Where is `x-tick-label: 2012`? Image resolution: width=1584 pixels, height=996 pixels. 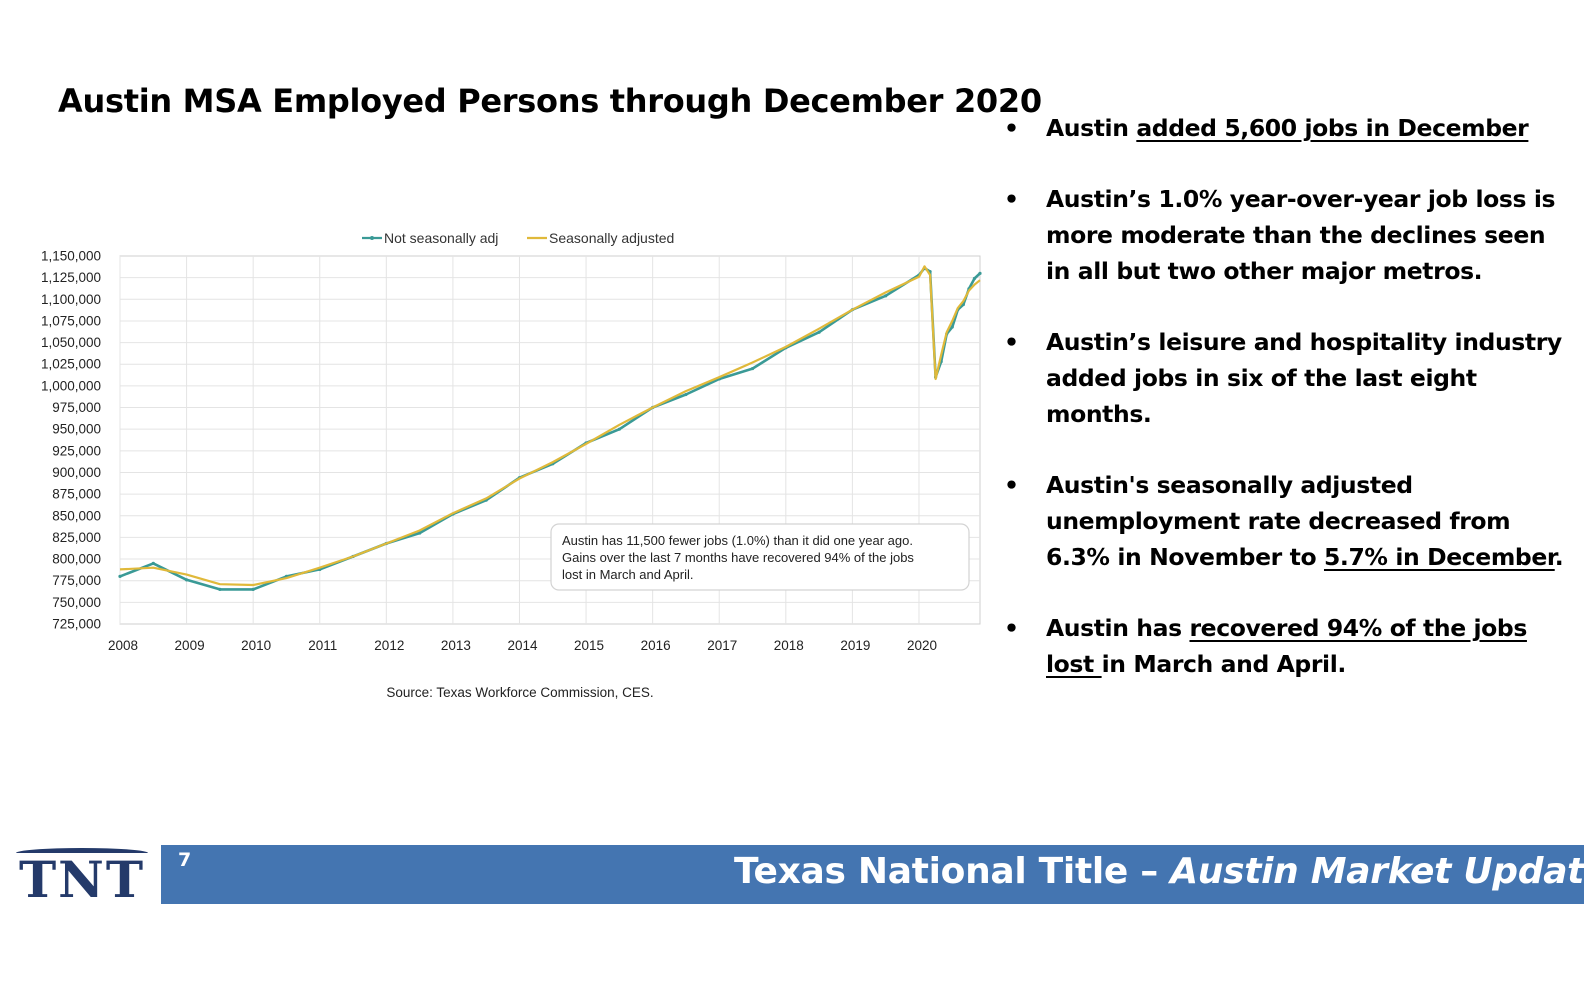 x-tick-label: 2012 is located at coordinates (389, 645).